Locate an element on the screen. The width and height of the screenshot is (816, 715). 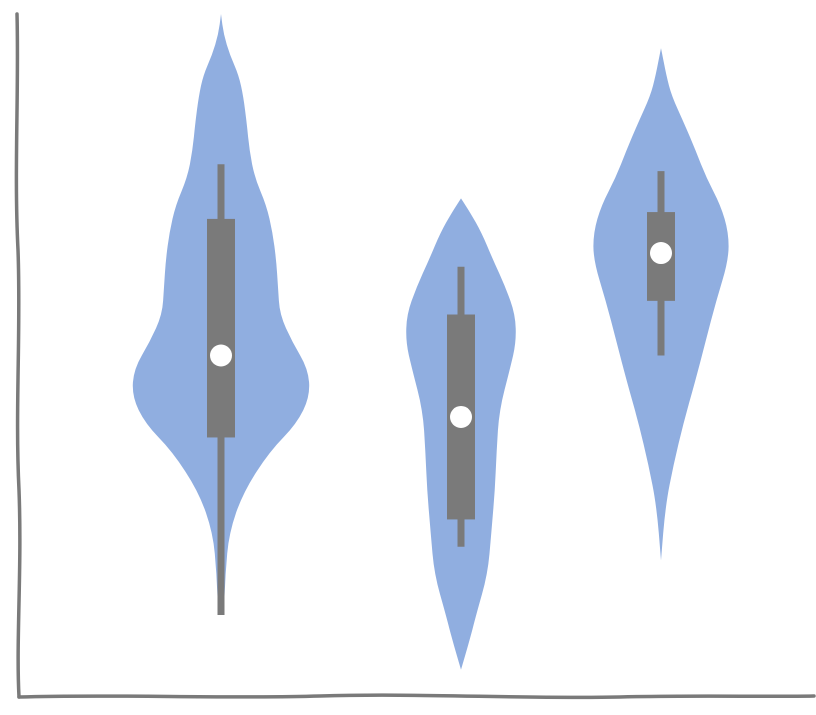
y-axis-line is located at coordinates (18, 355).